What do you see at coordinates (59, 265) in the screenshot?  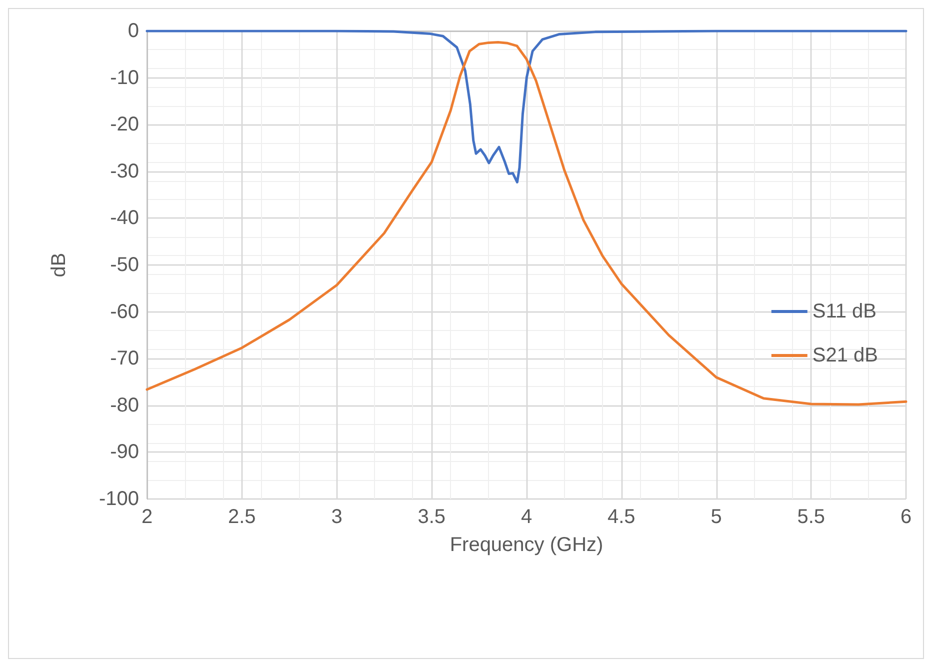 I see `y-axis-title: dB` at bounding box center [59, 265].